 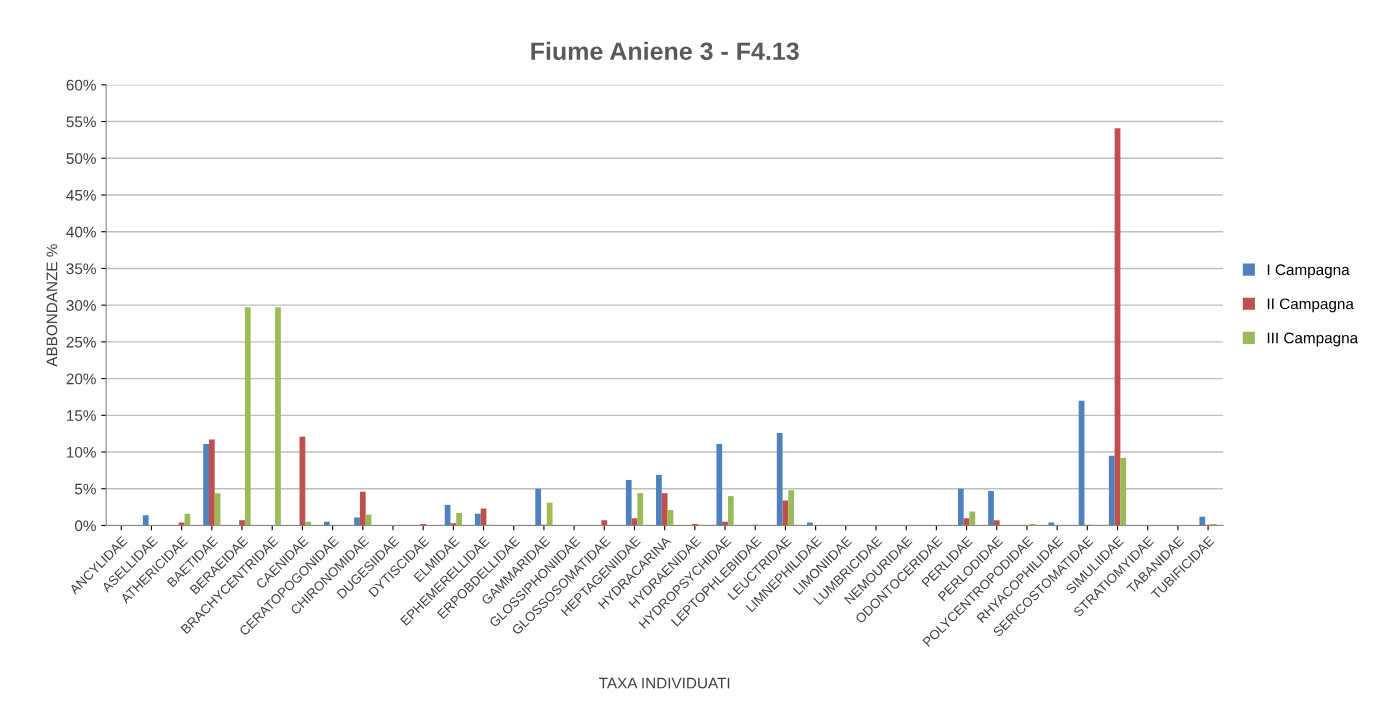 I want to click on y-tick-label: 5%, so click(x=85, y=489).